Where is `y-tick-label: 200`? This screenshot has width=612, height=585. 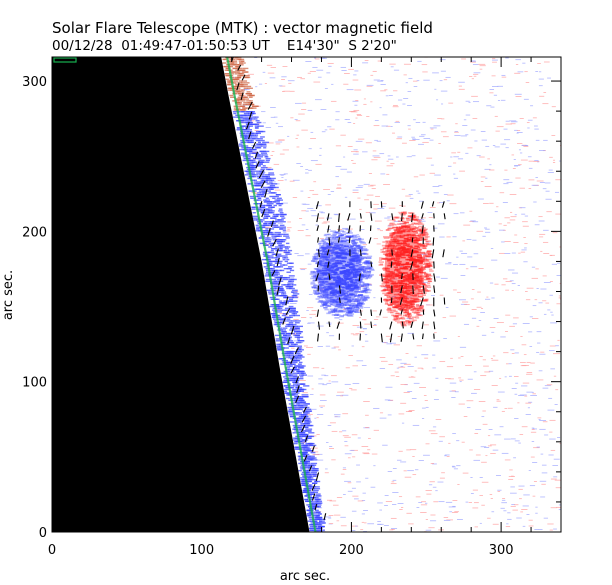 y-tick-label: 200 is located at coordinates (34, 232).